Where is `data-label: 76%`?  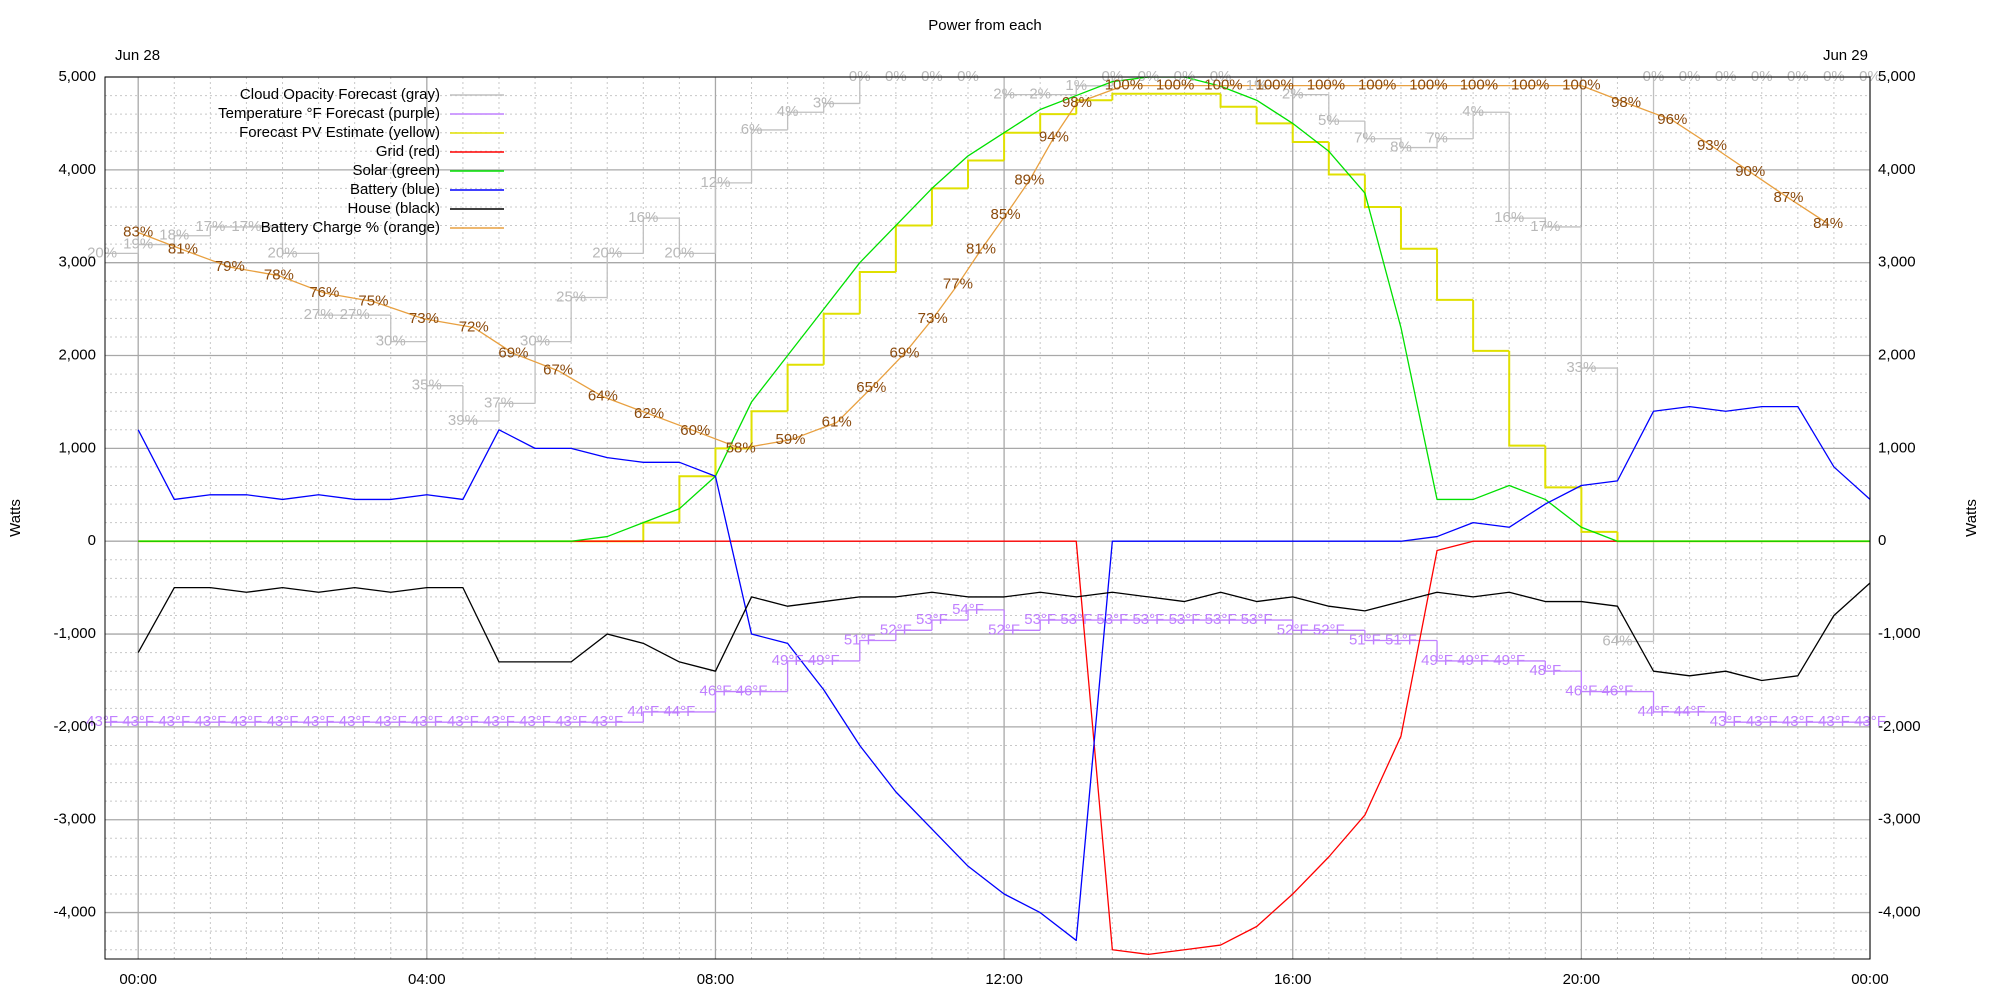
data-label: 76% is located at coordinates (324, 292).